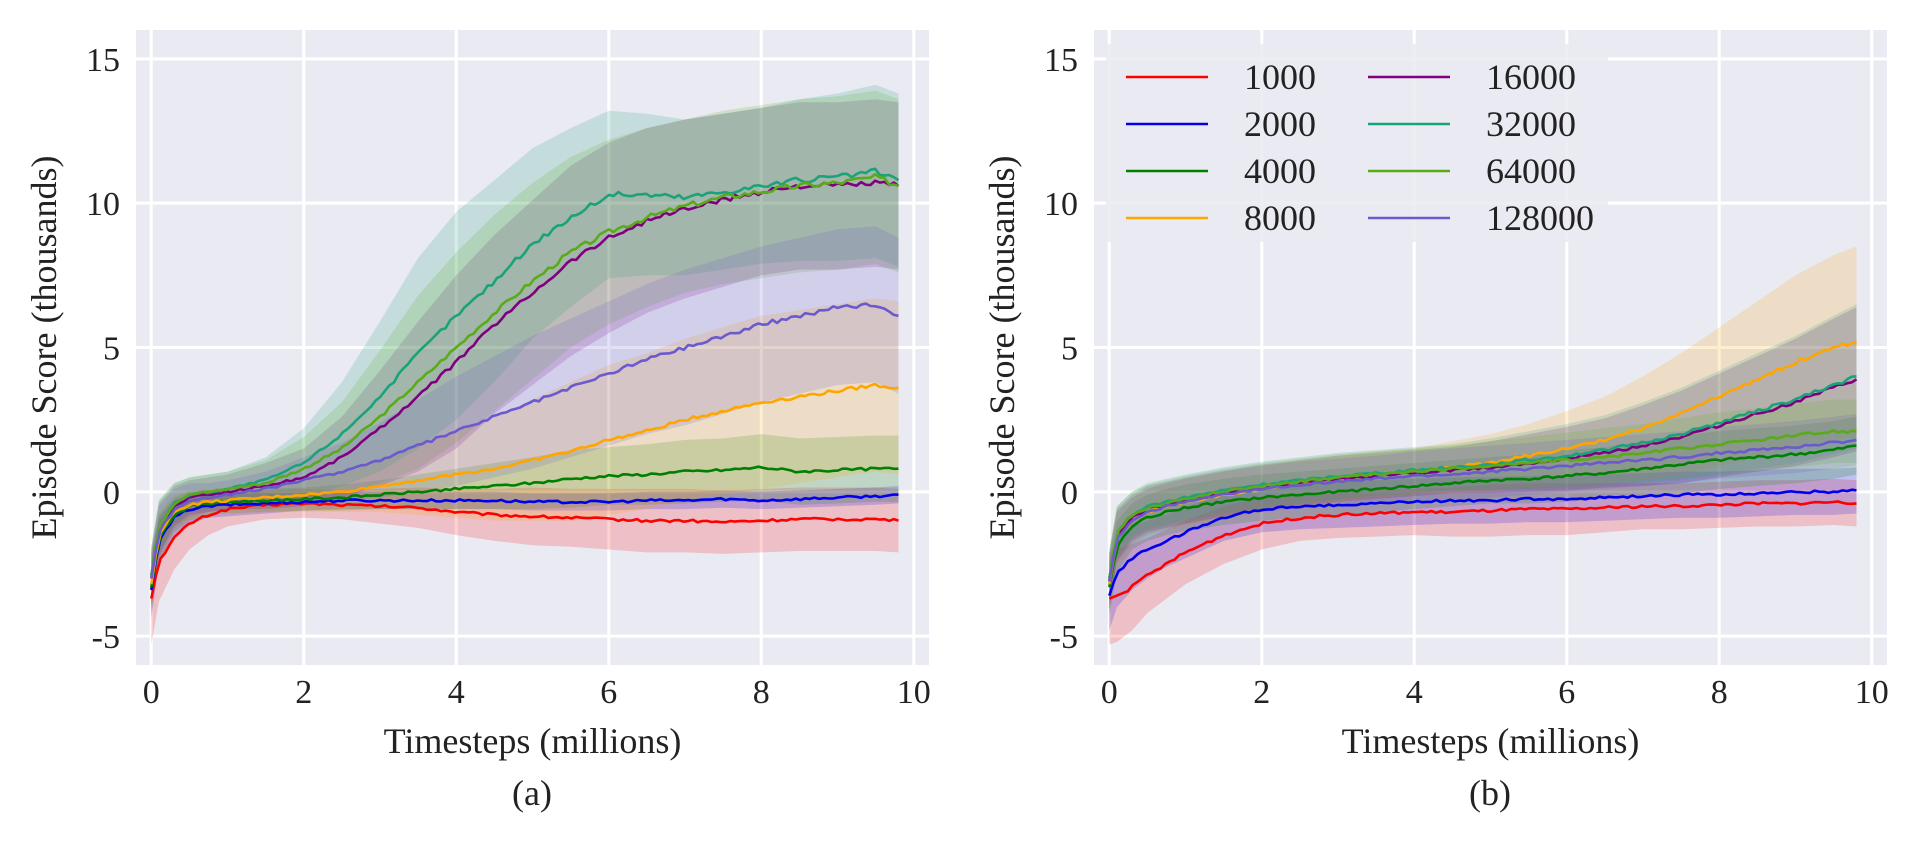 The width and height of the screenshot is (1914, 853). What do you see at coordinates (1531, 171) in the screenshot?
I see `legend-label-64000: 64000` at bounding box center [1531, 171].